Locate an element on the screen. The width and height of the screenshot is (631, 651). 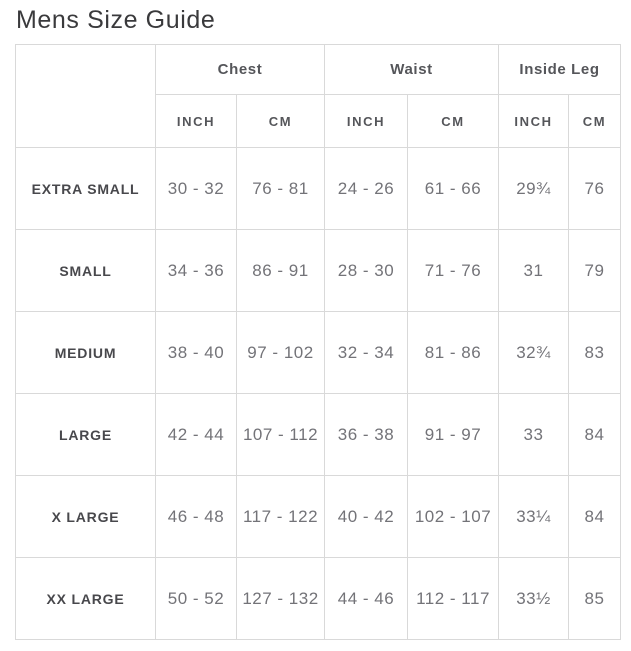
unit-header-row: INCH CM INCH CM INCH CM is located at coordinates (319, 121).